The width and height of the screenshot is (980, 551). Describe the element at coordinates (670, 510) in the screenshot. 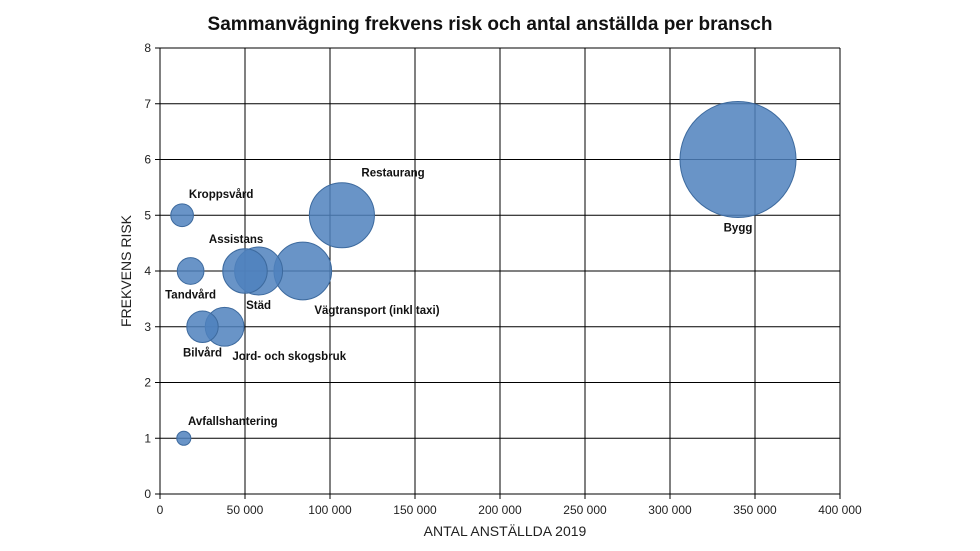

I see `x-tick-label: 300 000` at that location.